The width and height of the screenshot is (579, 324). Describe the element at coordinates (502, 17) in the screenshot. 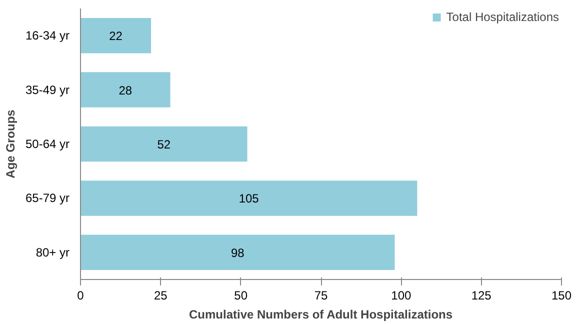

I see `legend-label: Total Hospitalizations` at that location.